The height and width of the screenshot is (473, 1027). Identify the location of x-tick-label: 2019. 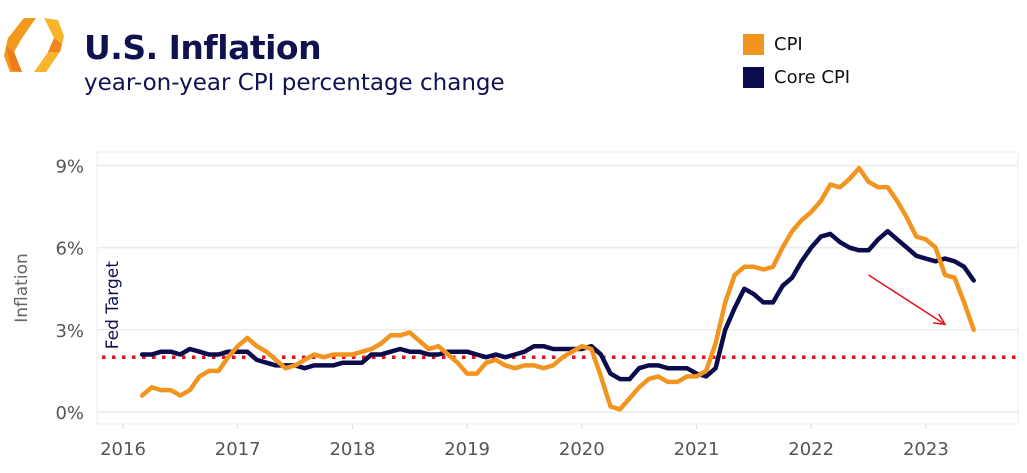
(467, 449).